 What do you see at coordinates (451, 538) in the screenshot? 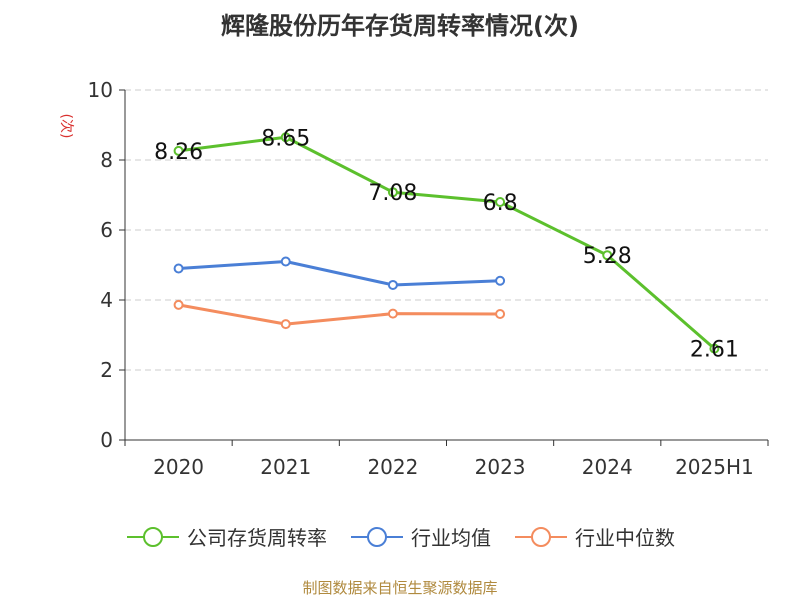
I see `legend-label: 行业均值` at bounding box center [451, 538].